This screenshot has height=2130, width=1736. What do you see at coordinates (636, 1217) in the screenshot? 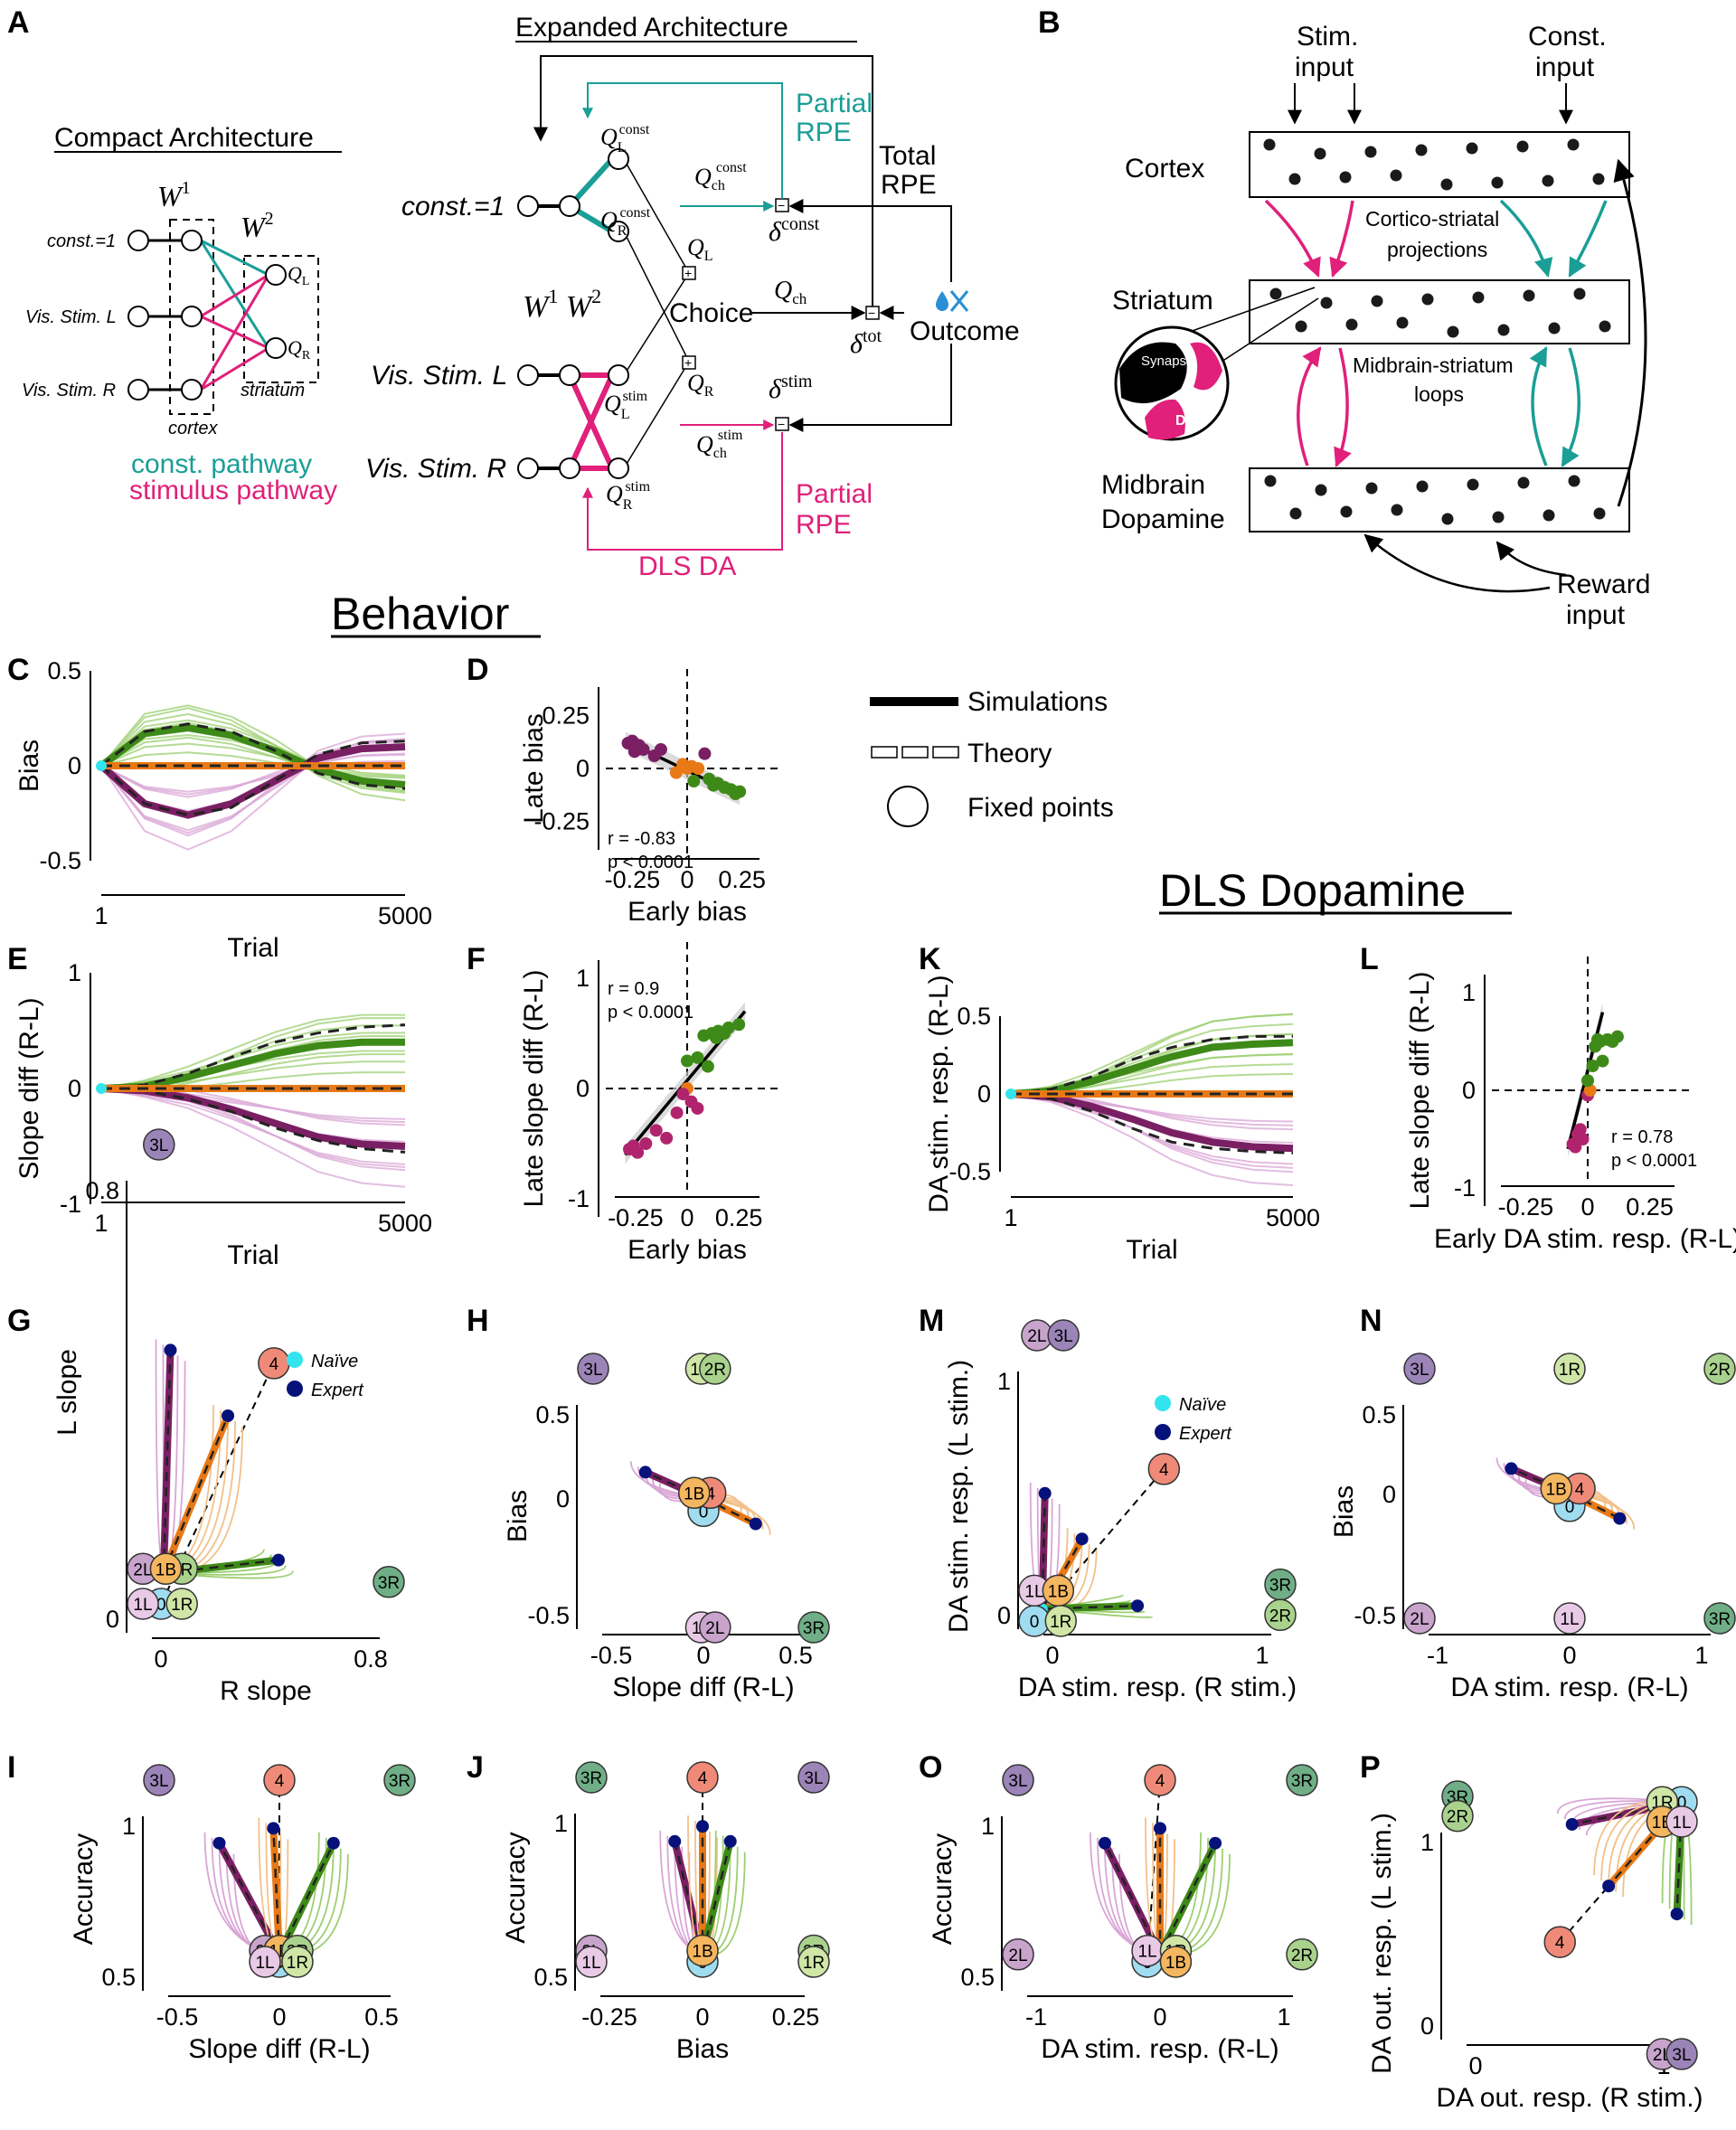
I see `x-tick-label: -0.25` at bounding box center [636, 1217].